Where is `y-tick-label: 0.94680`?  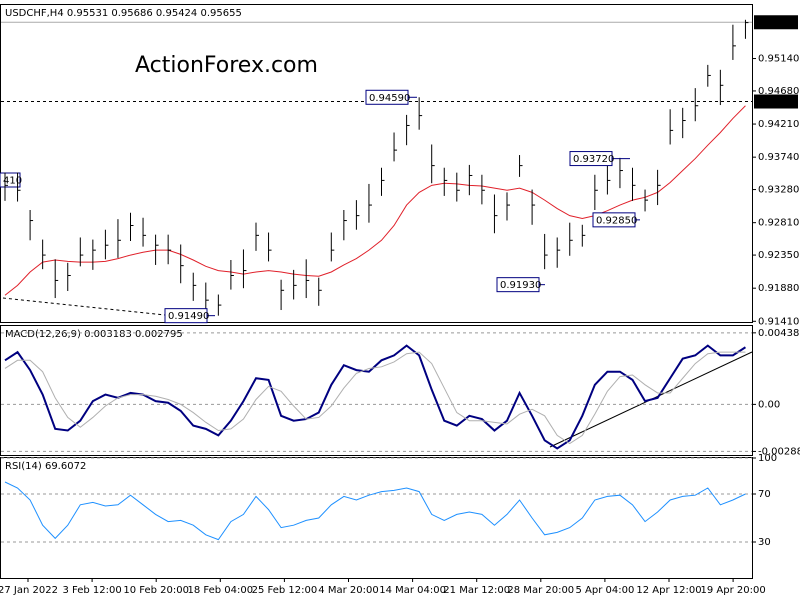
y-tick-label: 0.94680 is located at coordinates (778, 91).